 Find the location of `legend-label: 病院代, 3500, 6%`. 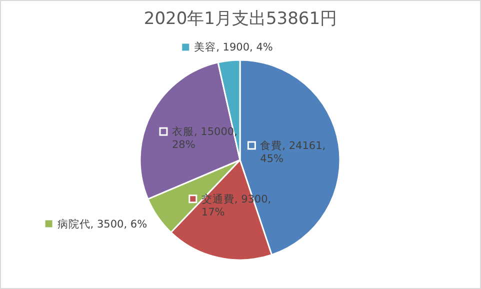

legend-label: 病院代, 3500, 6% is located at coordinates (102, 223).